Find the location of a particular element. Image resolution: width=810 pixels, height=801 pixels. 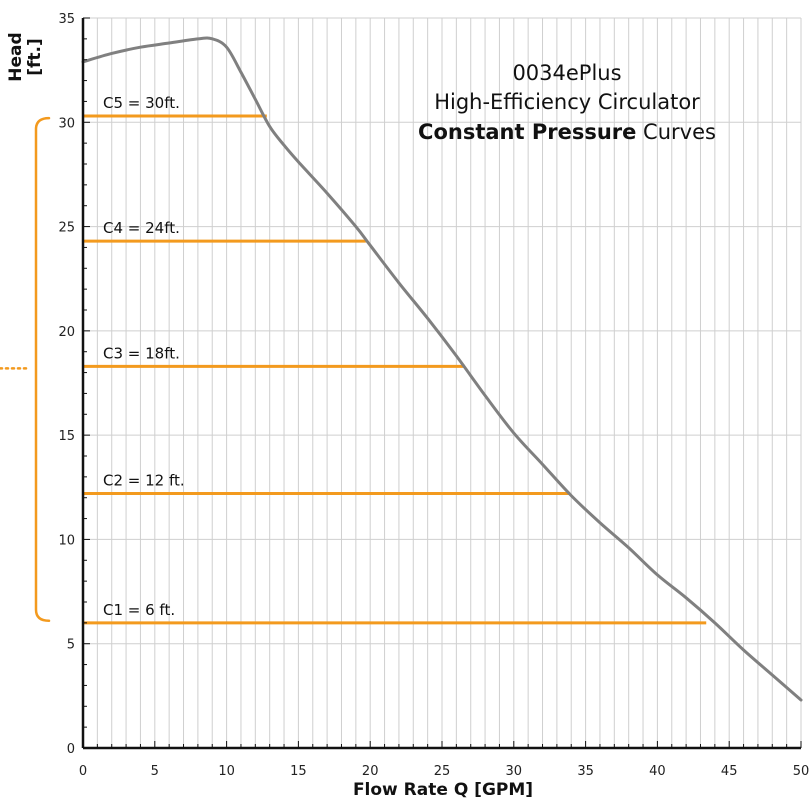

x-tick-label: 35 is located at coordinates (585, 771).